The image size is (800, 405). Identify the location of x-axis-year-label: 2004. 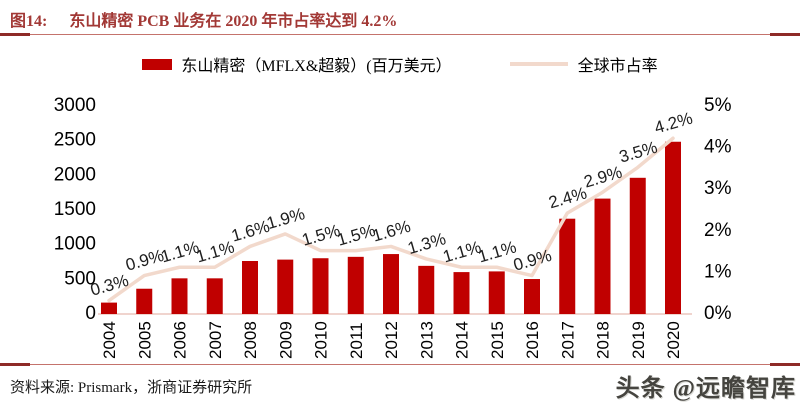
(109, 340).